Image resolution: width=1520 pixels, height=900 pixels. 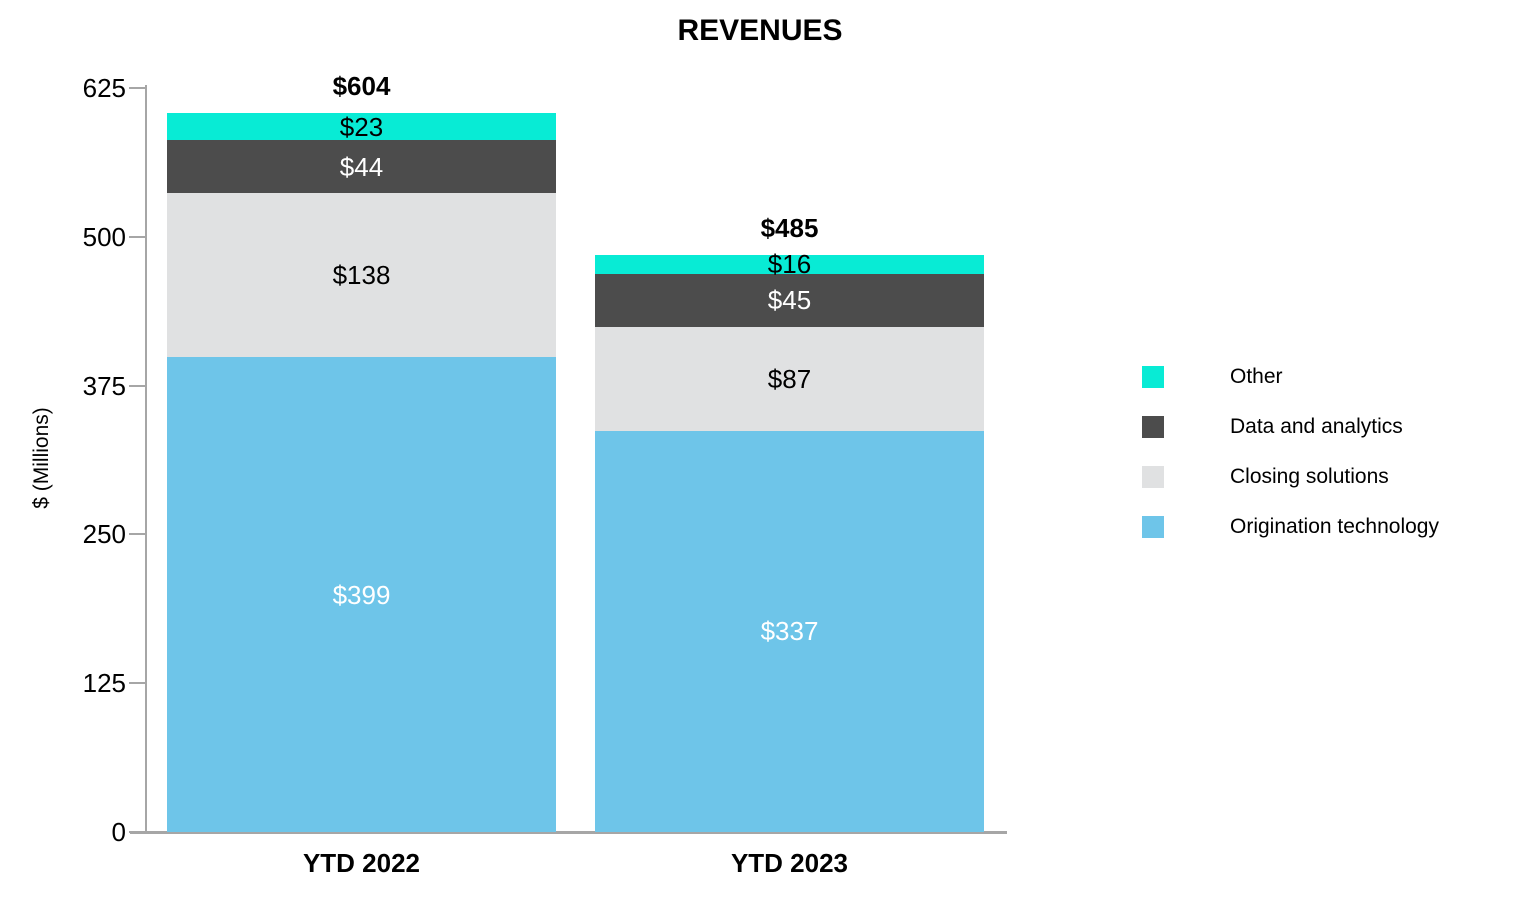 What do you see at coordinates (789, 863) in the screenshot?
I see `x-category-label: YTD 2023` at bounding box center [789, 863].